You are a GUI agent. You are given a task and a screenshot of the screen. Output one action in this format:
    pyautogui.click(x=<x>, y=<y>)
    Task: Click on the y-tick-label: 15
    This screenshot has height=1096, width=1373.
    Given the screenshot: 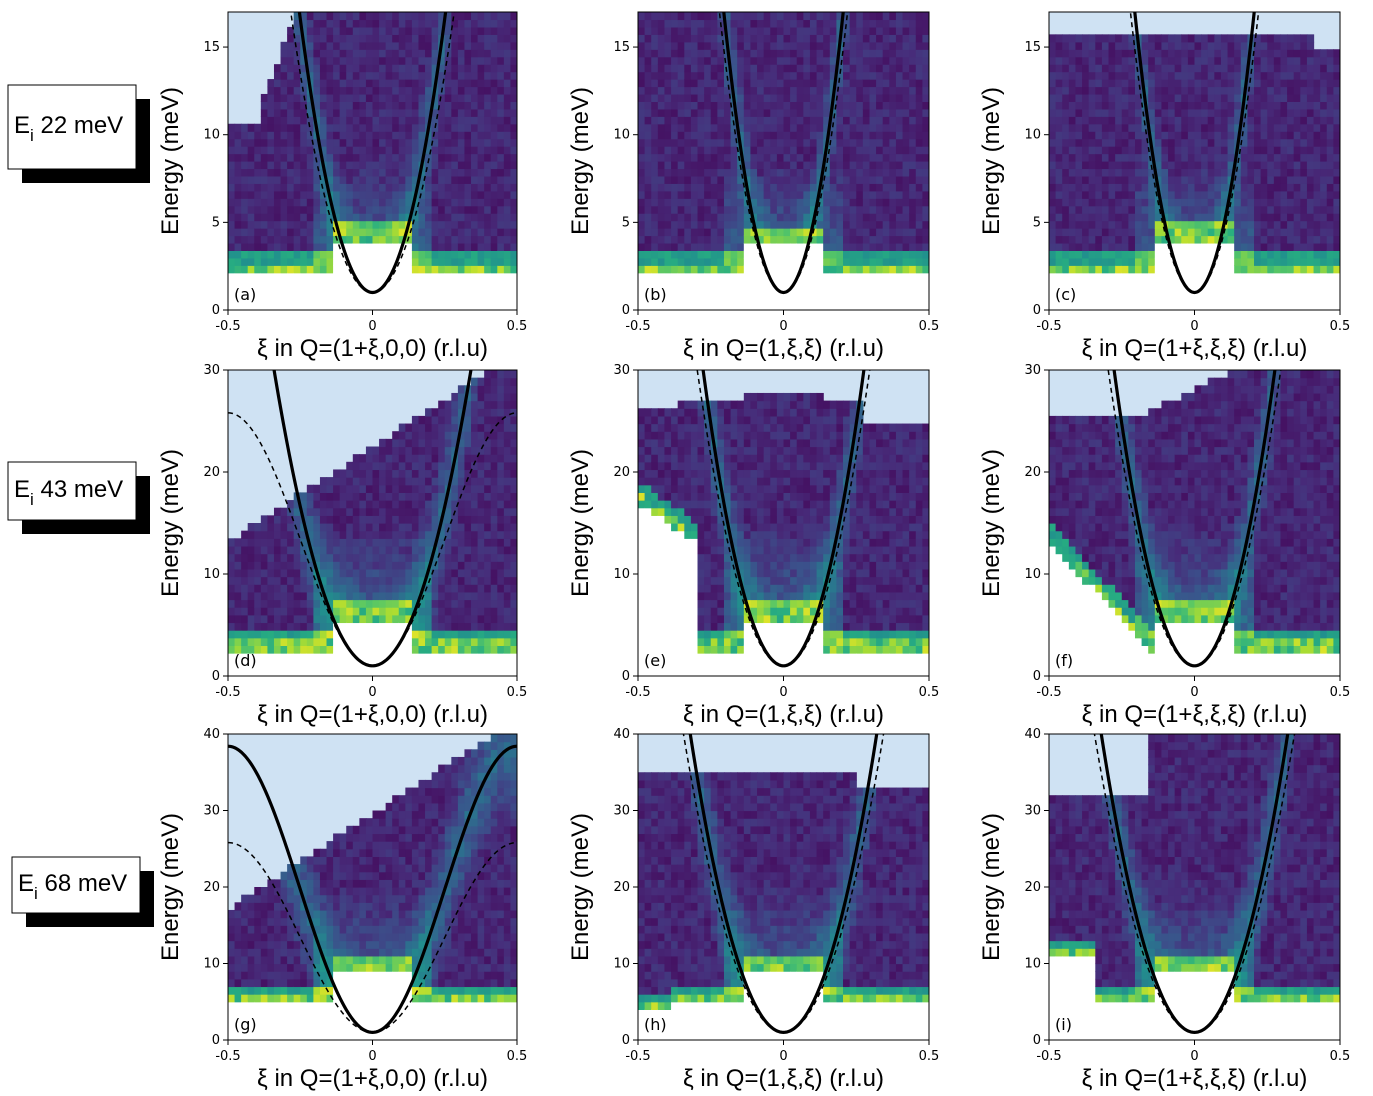 What is the action you would take?
    pyautogui.click(x=621, y=47)
    